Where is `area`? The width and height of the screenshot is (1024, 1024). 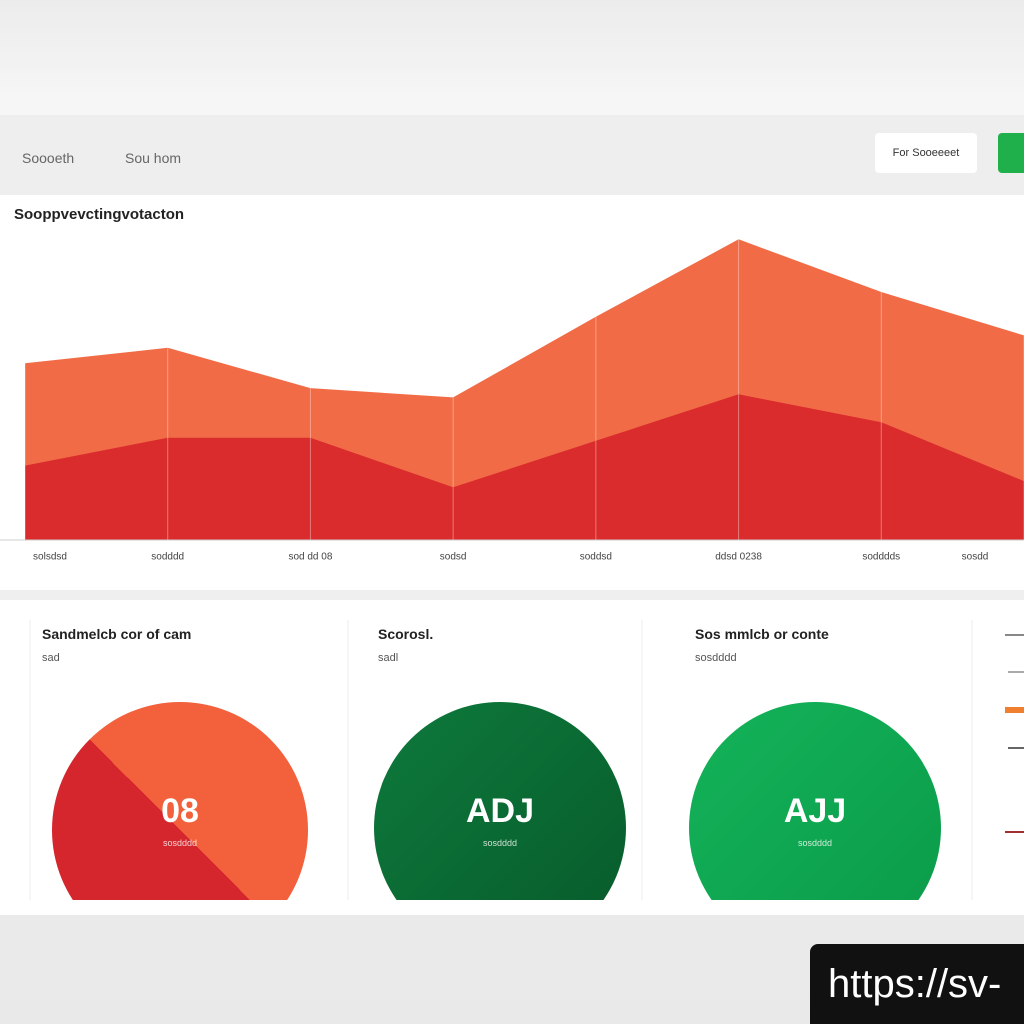 area is located at coordinates (524, 467).